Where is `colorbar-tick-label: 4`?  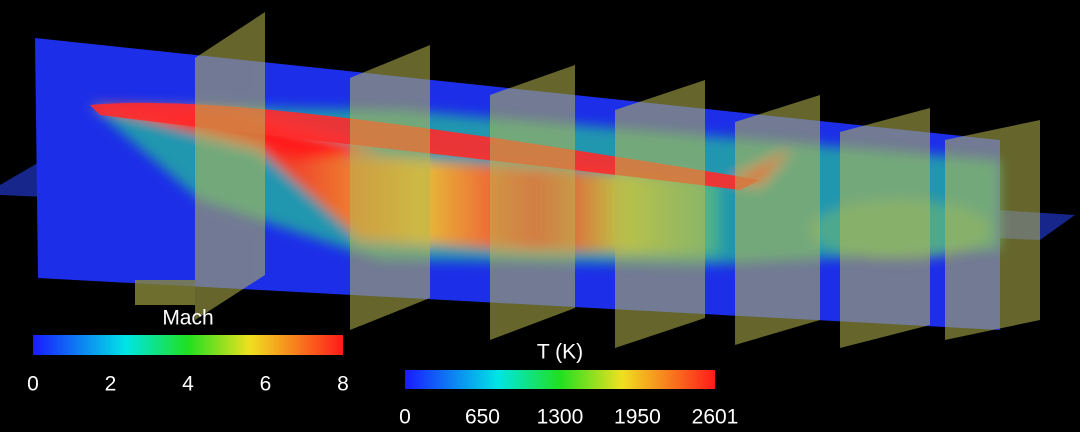
colorbar-tick-label: 4 is located at coordinates (188, 384).